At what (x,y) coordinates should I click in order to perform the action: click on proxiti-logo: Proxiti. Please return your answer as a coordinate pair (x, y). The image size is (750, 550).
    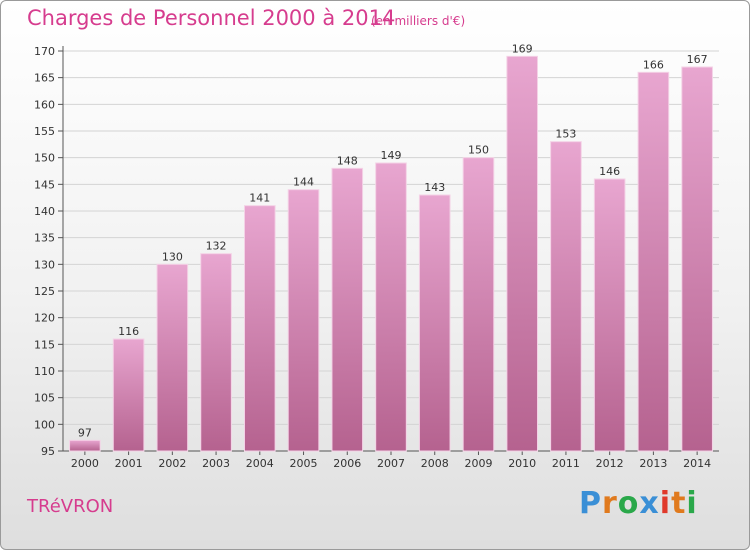
    Looking at the image, I should click on (638, 503).